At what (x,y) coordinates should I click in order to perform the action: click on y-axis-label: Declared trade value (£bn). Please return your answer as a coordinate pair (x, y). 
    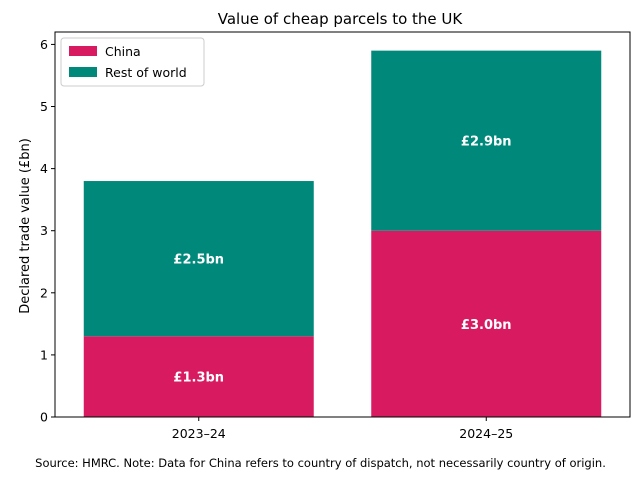
    Looking at the image, I should click on (25, 226).